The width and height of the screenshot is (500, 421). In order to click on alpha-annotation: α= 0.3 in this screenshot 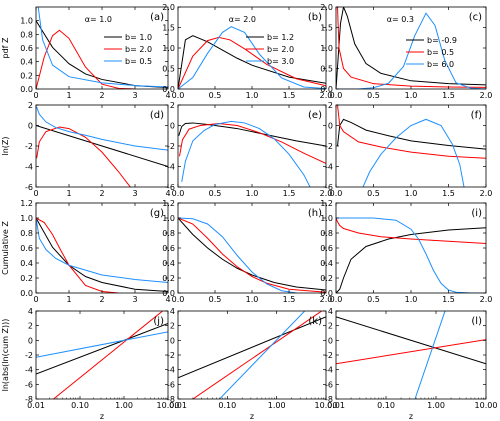, I will do `click(400, 19)`.